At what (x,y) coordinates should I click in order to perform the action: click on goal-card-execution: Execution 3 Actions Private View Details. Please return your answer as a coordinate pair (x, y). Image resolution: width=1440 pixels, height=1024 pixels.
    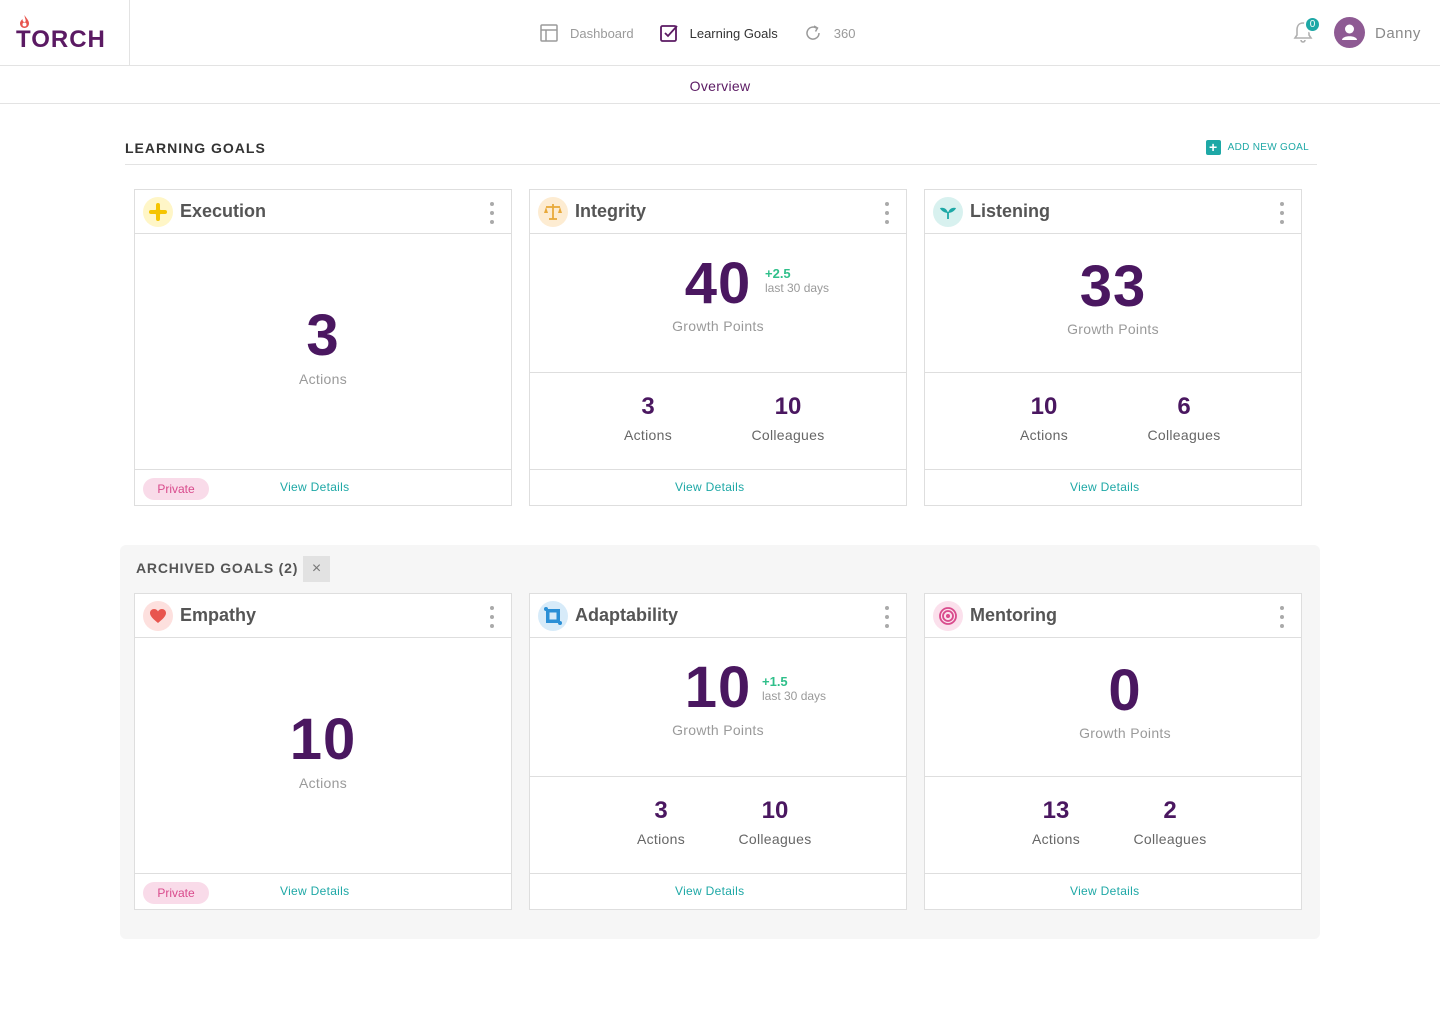
    Looking at the image, I should click on (323, 347).